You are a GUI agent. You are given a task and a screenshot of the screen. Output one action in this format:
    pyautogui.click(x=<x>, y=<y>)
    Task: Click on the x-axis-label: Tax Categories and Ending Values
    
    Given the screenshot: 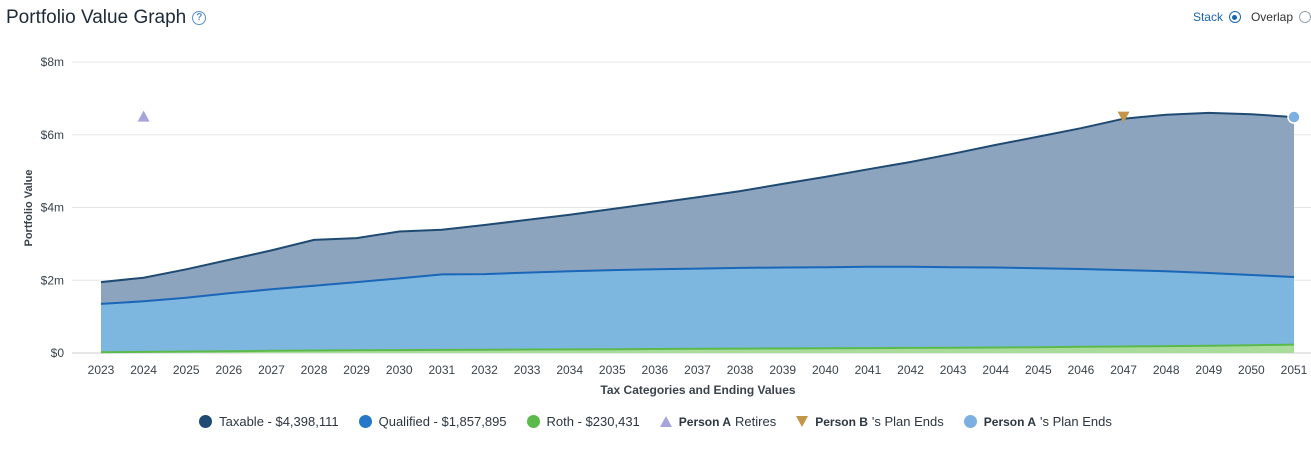 What is the action you would take?
    pyautogui.click(x=697, y=390)
    